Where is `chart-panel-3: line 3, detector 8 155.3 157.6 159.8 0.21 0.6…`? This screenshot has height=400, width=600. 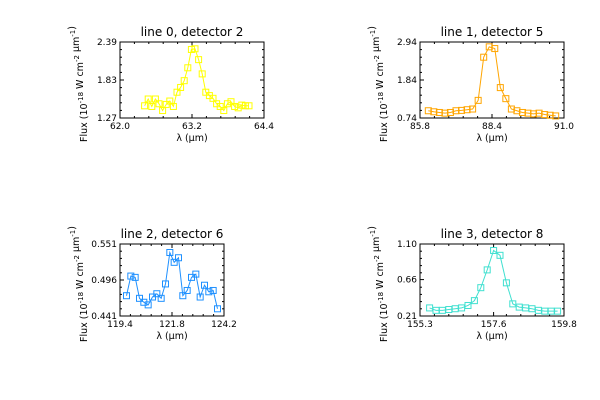
chart-panel-3: line 3, detector 8 155.3 157.6 159.8 0.21 0.6… is located at coordinates (472, 284).